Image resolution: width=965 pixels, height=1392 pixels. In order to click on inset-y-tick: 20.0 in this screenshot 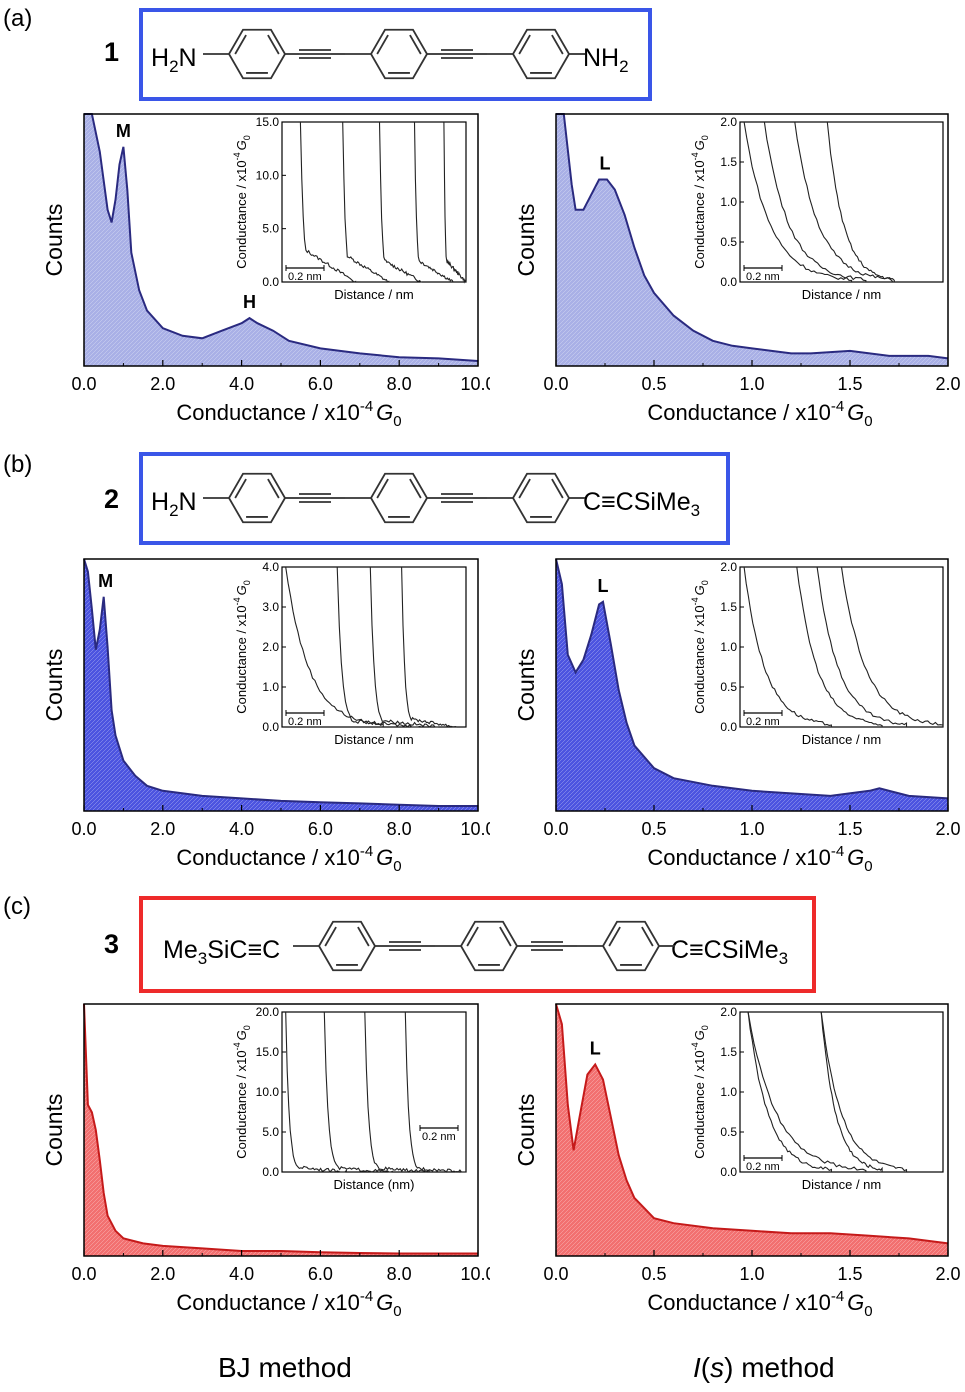, I will do `click(268, 1012)`.